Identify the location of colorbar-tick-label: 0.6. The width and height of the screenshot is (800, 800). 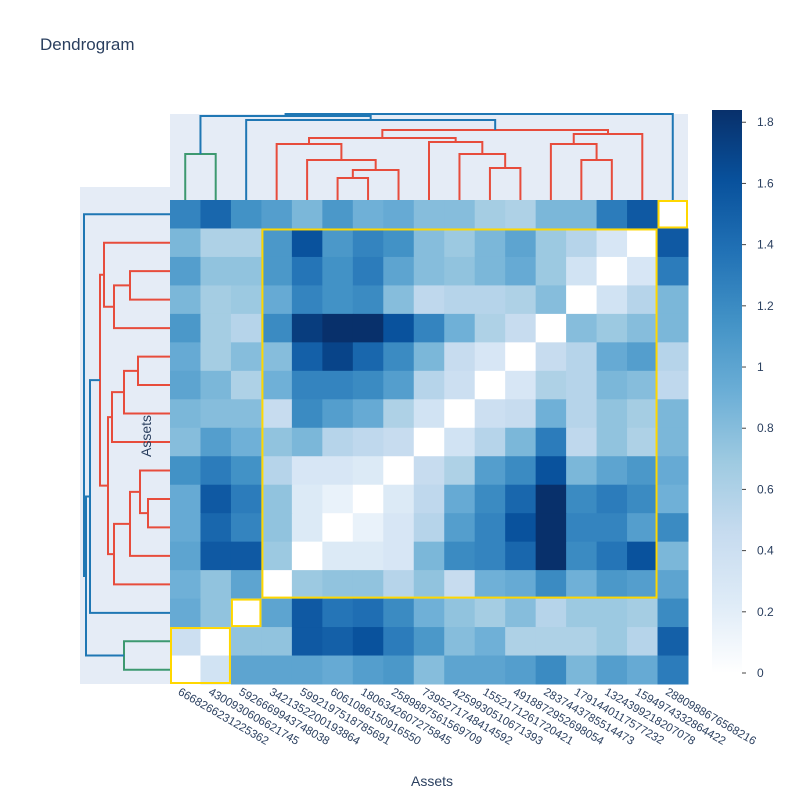
(765, 489).